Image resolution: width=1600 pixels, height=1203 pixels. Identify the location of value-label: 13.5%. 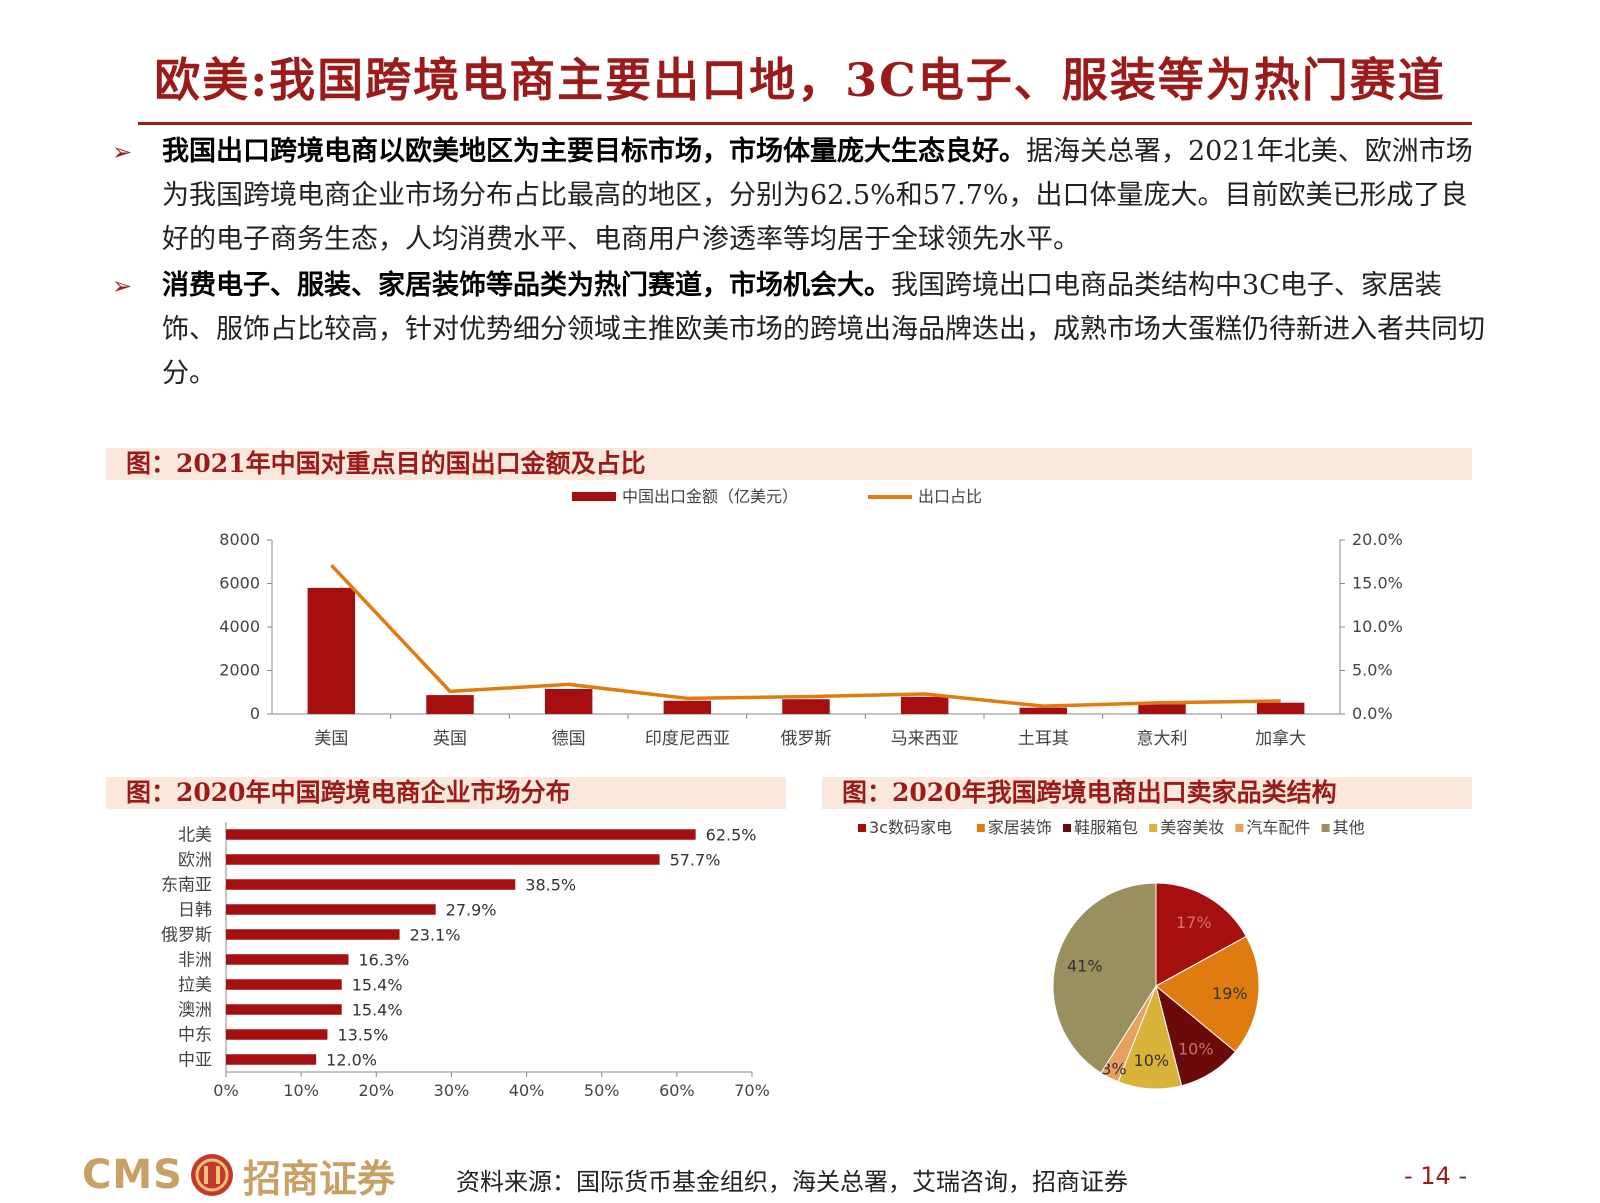
(362, 1035).